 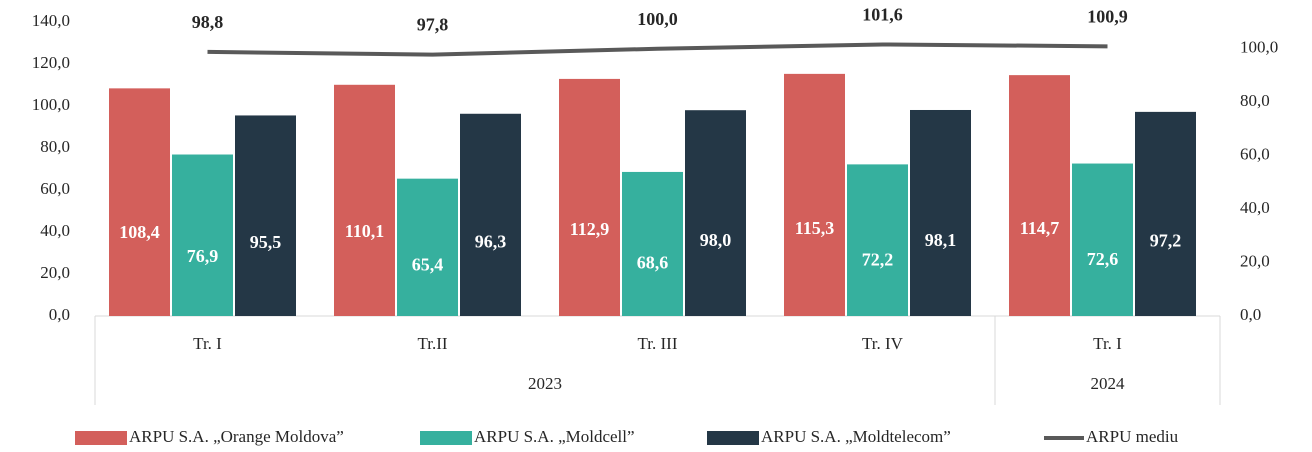 I want to click on y-tick-label: 100,0, so click(x=51, y=104).